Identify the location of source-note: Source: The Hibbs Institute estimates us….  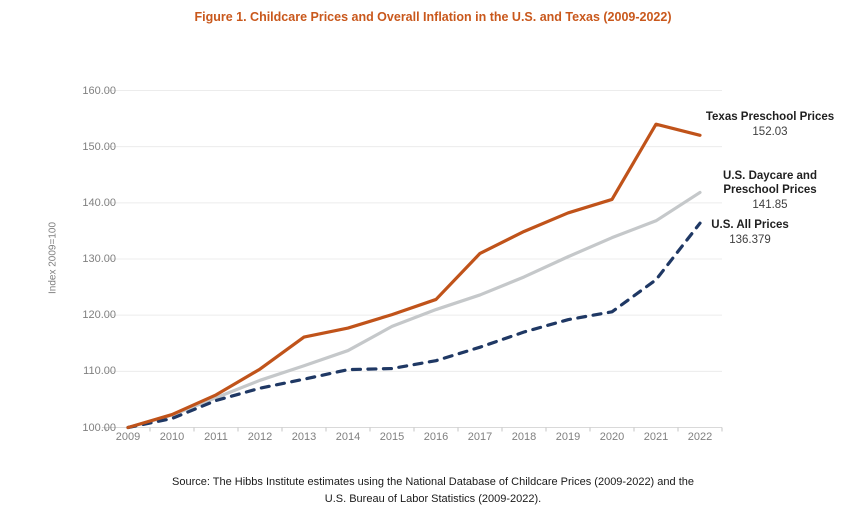
(433, 491).